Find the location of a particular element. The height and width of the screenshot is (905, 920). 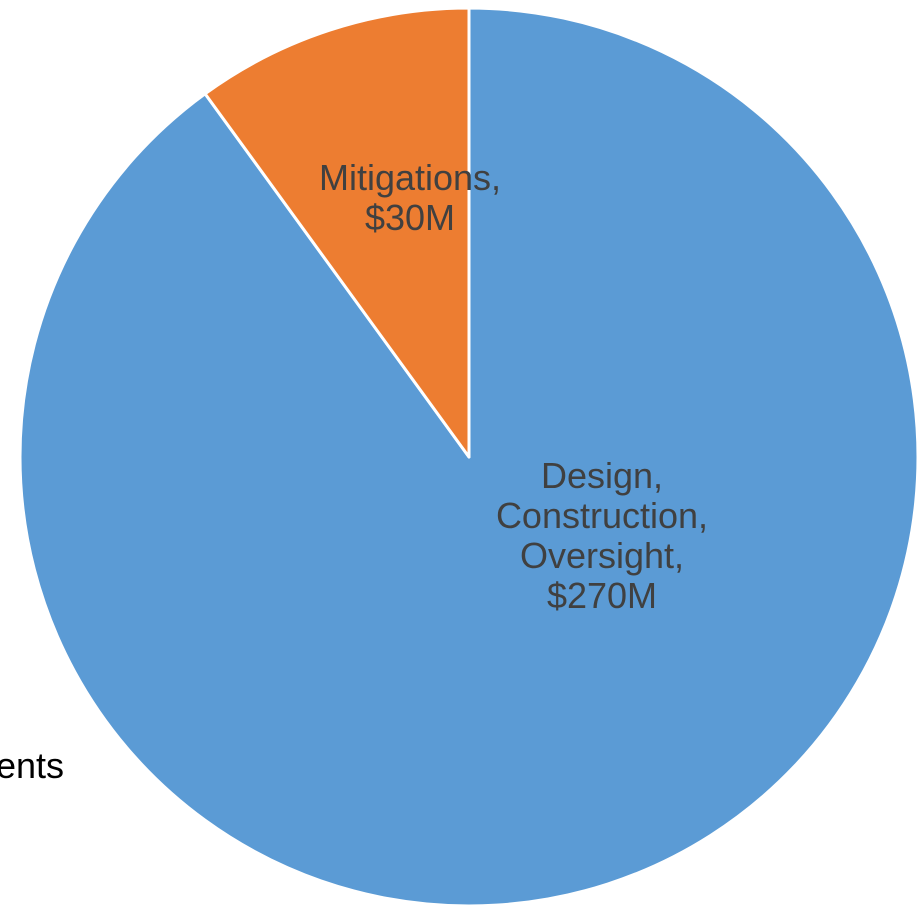

data-label-line: Construction, is located at coordinates (602, 515).